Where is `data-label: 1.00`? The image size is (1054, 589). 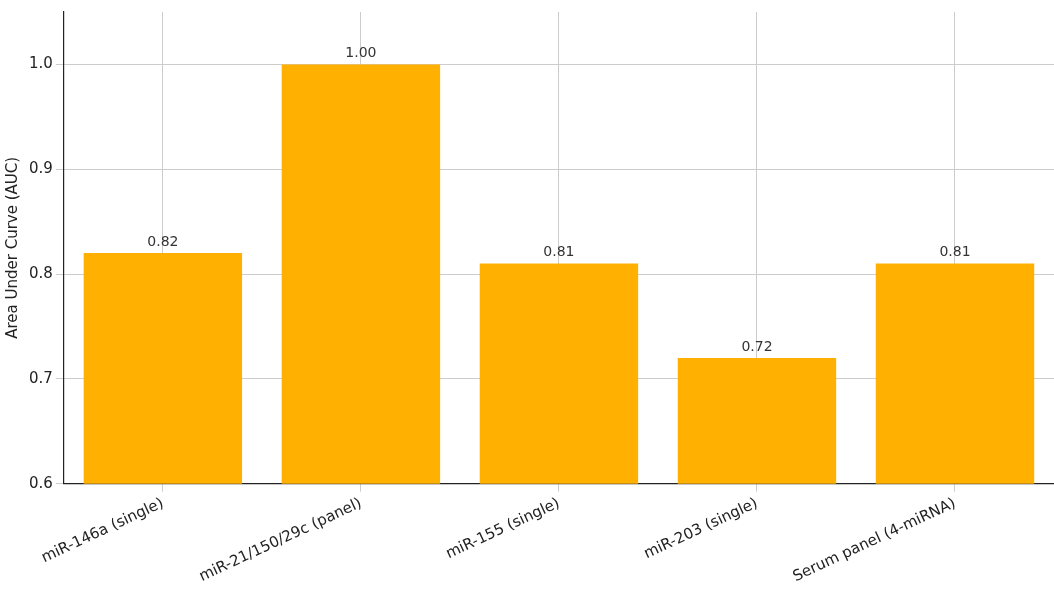
data-label: 1.00 is located at coordinates (361, 52).